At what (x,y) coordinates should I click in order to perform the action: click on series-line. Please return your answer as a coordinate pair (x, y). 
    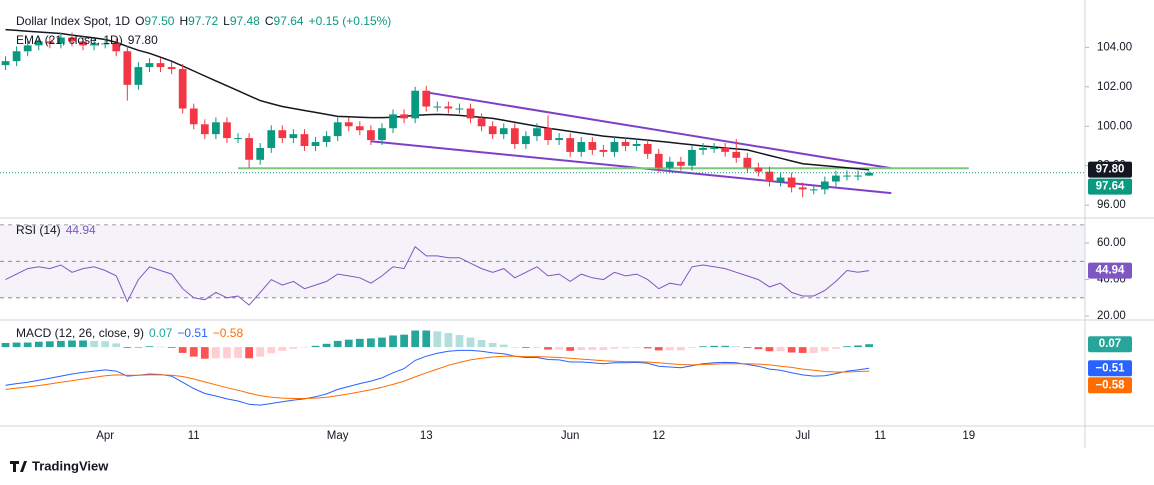
    Looking at the image, I should click on (437, 377).